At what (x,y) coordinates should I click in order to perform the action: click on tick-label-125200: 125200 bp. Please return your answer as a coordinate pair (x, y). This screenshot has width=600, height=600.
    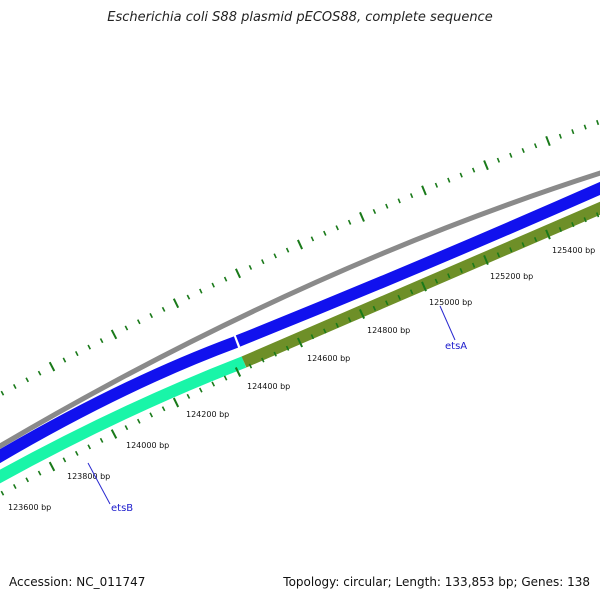
    Looking at the image, I should click on (511, 276).